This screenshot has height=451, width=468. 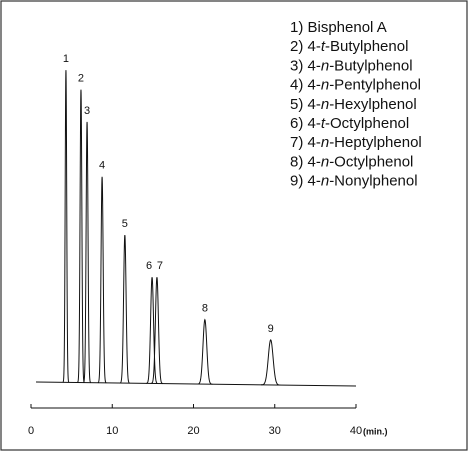 I want to click on peak-label: 1, so click(x=66, y=59).